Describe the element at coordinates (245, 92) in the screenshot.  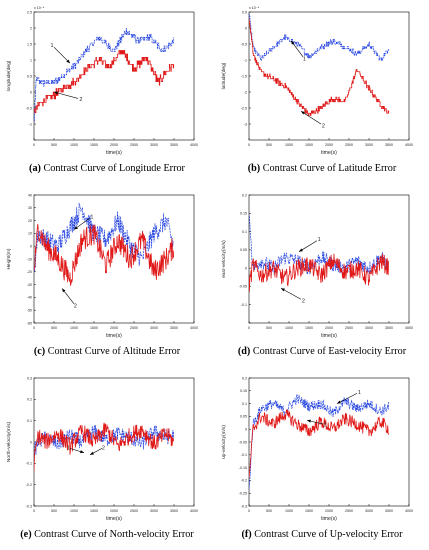
I see `y-tick-label: -2` at that location.